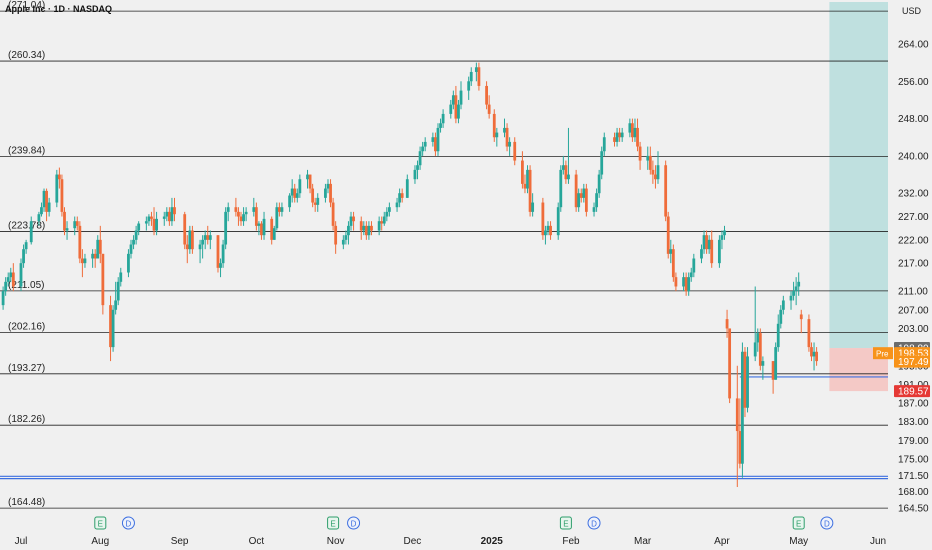  Describe the element at coordinates (883, 353) in the screenshot. I see `price-tag-prefix` at that location.